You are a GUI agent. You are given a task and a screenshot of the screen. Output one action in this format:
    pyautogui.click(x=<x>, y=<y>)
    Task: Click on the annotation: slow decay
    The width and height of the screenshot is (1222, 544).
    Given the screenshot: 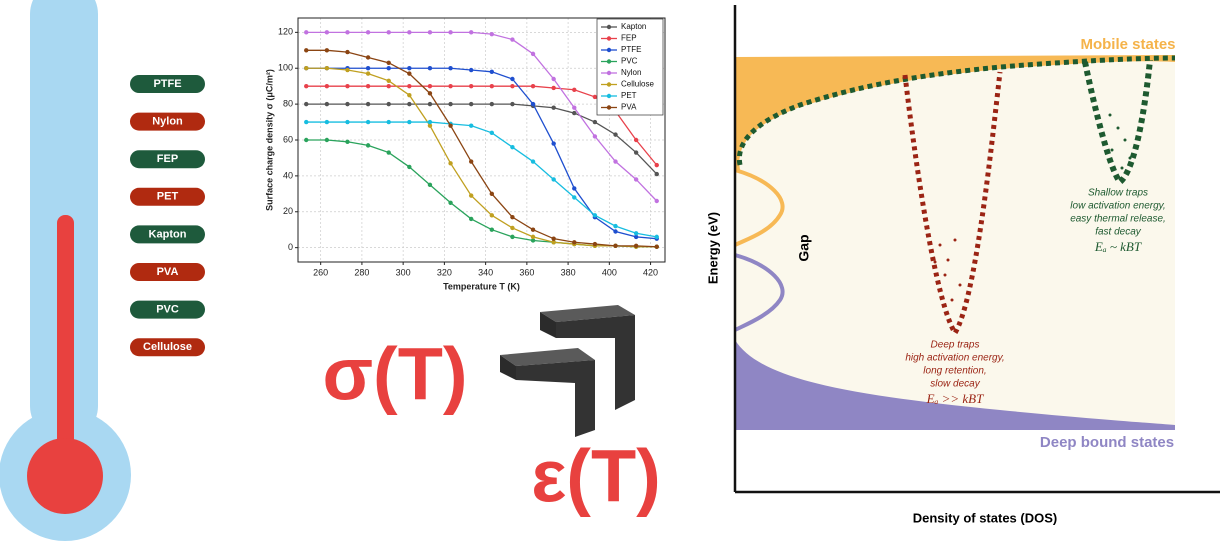 What is the action you would take?
    pyautogui.click(x=955, y=384)
    